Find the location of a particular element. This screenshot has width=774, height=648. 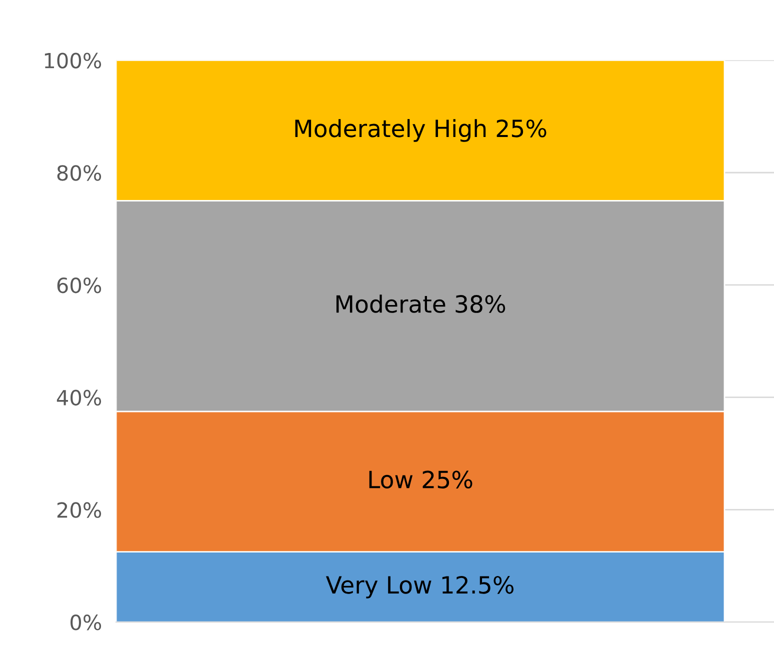

data-label: Moderate 38% is located at coordinates (421, 303).